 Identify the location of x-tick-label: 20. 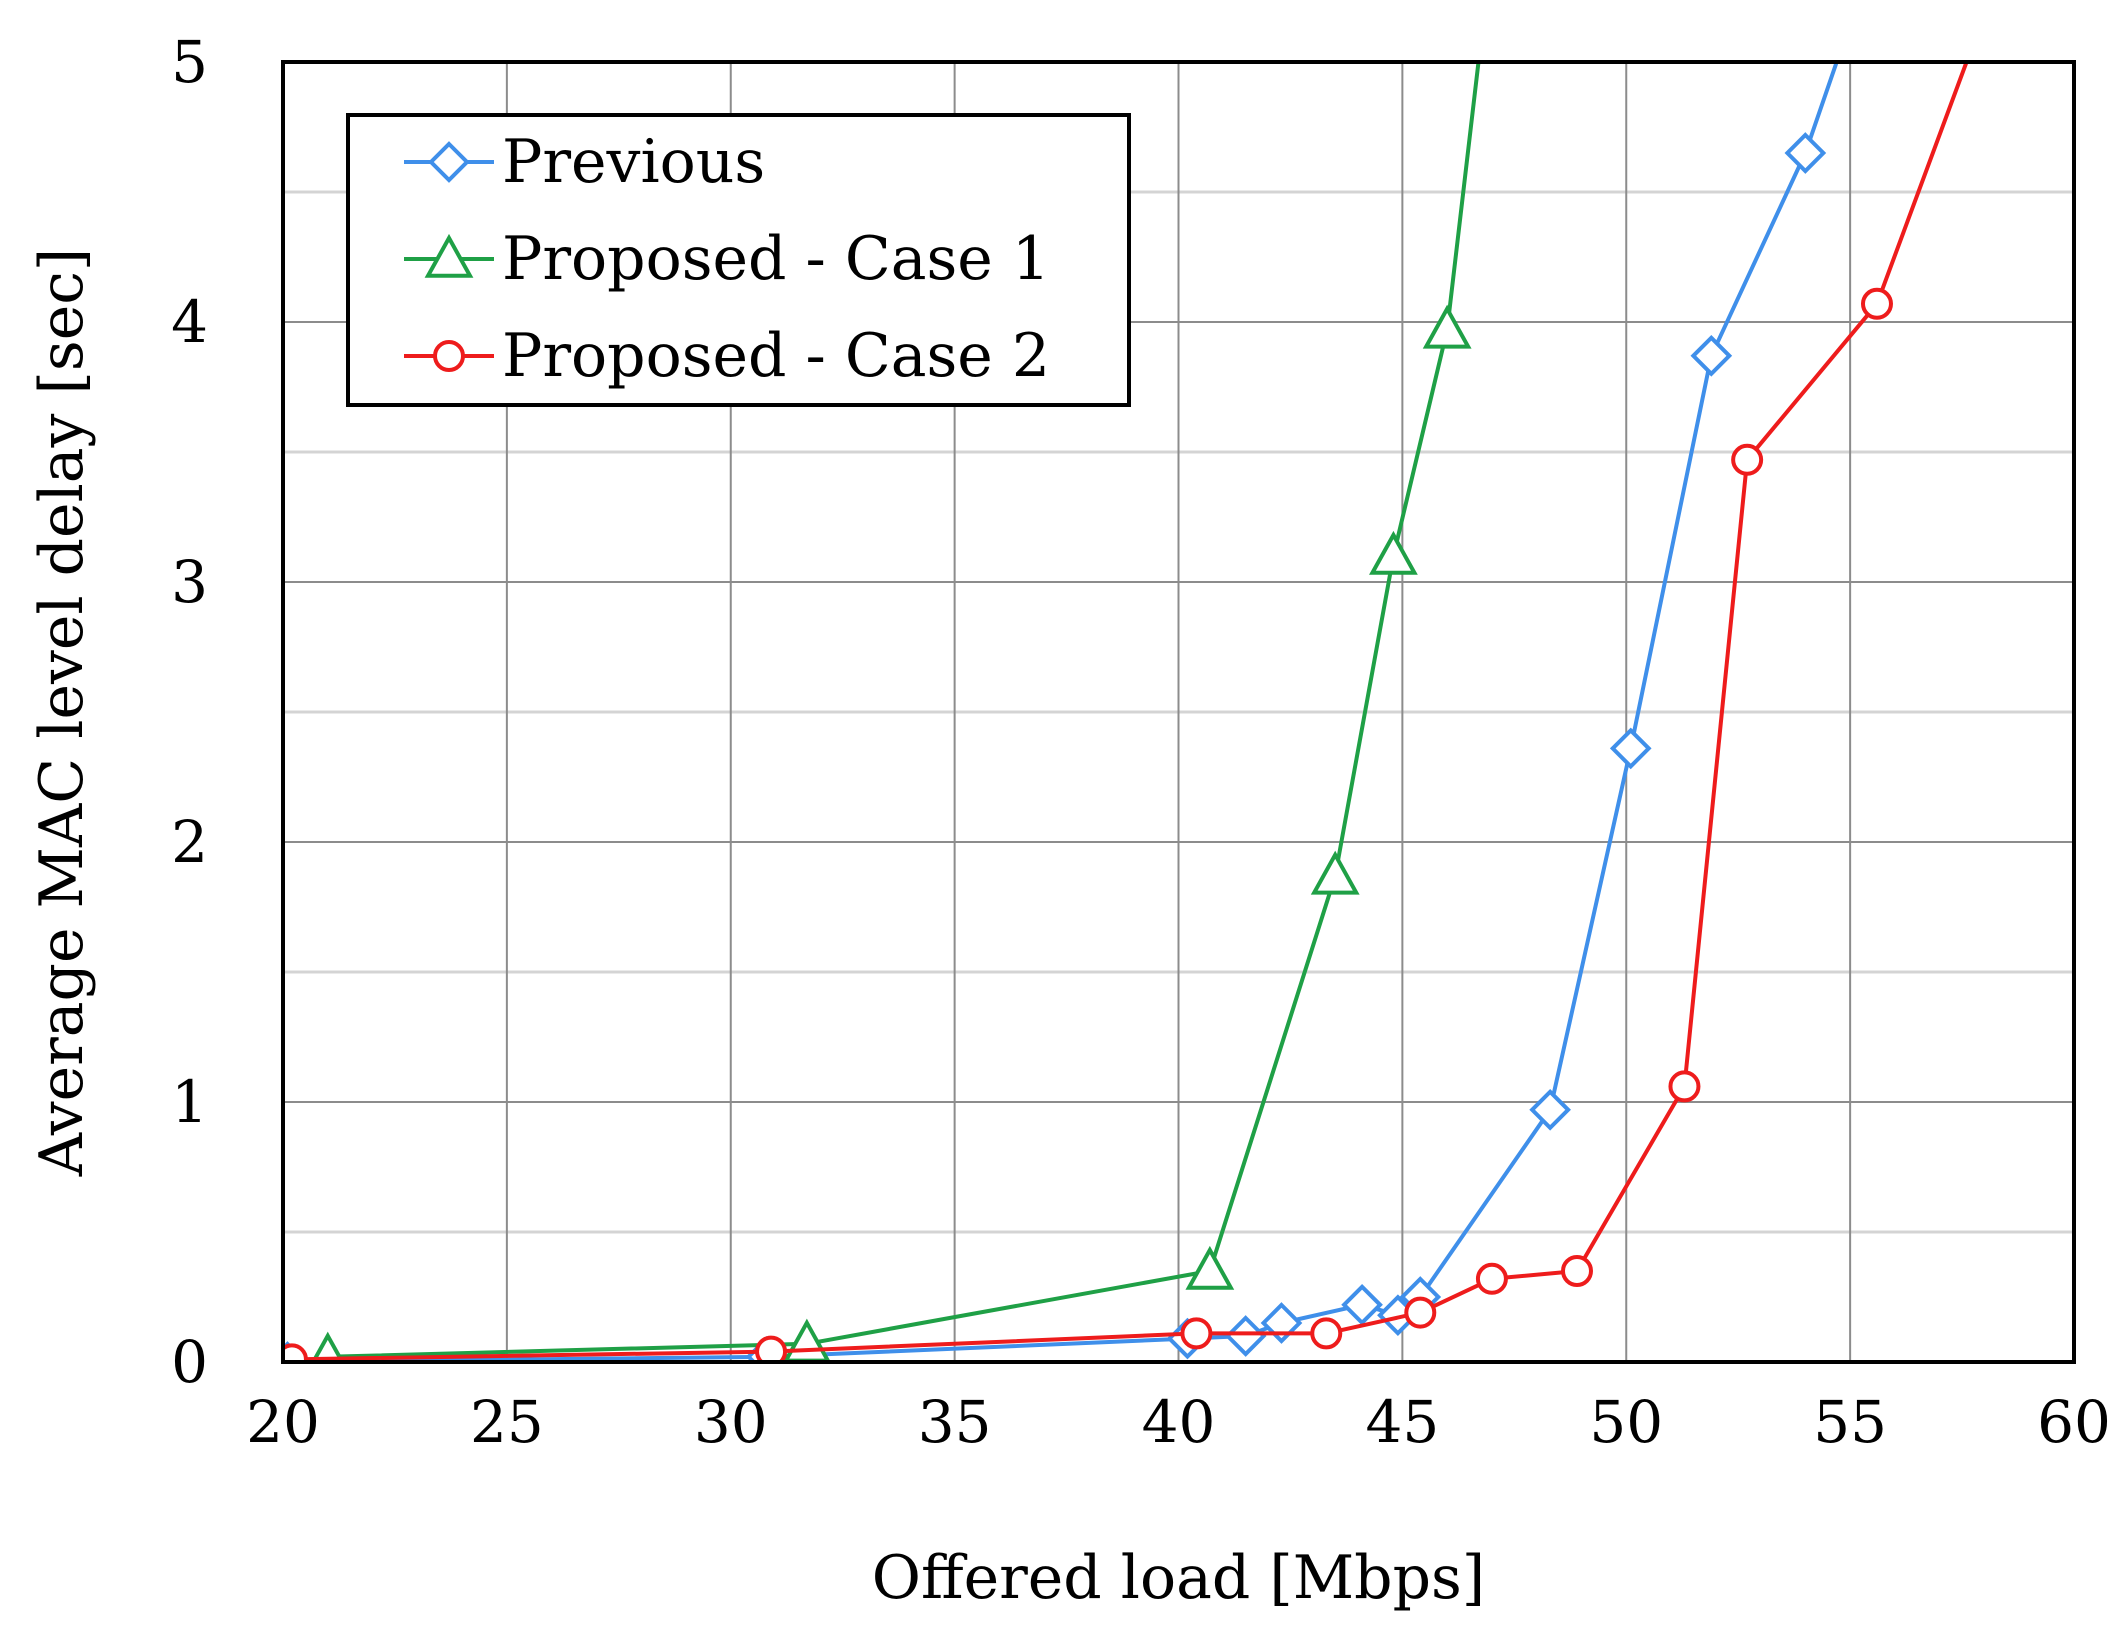
(283, 1422).